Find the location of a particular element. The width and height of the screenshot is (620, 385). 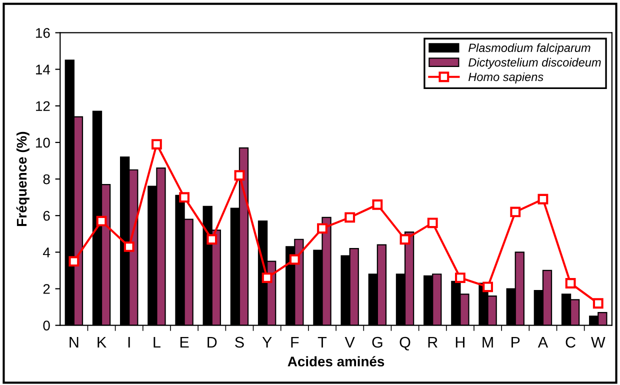

y-tick-label: 12 is located at coordinates (43, 106).